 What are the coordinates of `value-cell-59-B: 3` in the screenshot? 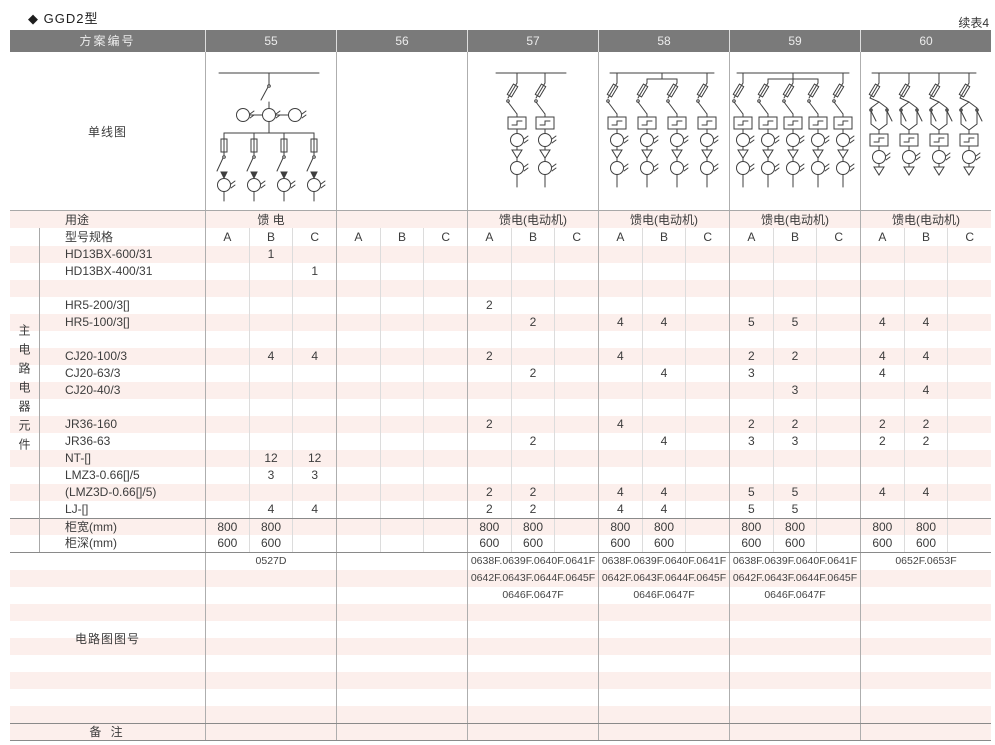 It's located at (794, 390).